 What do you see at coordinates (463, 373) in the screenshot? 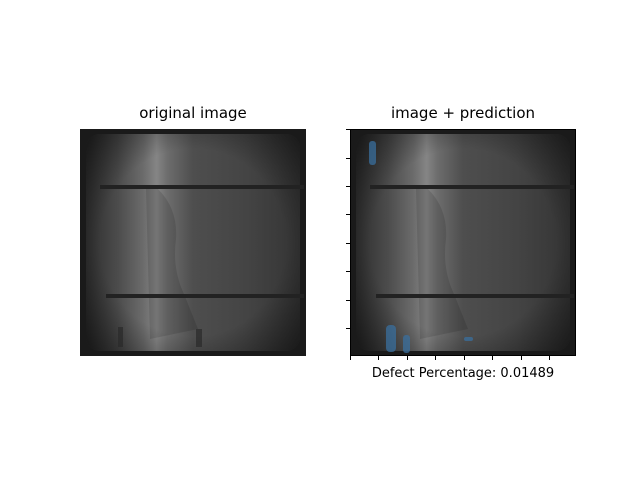
I see `defect-percentage-label: Defect Percentage: 0.01489` at bounding box center [463, 373].